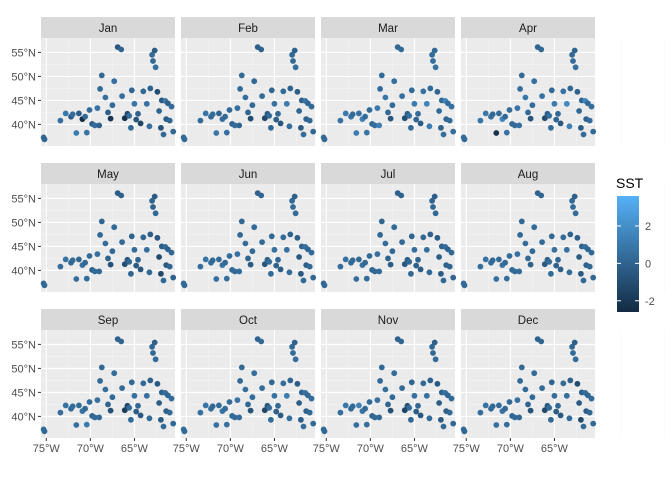  What do you see at coordinates (23, 345) in the screenshot?
I see `y-axis-tick-label: 55°N` at bounding box center [23, 345].